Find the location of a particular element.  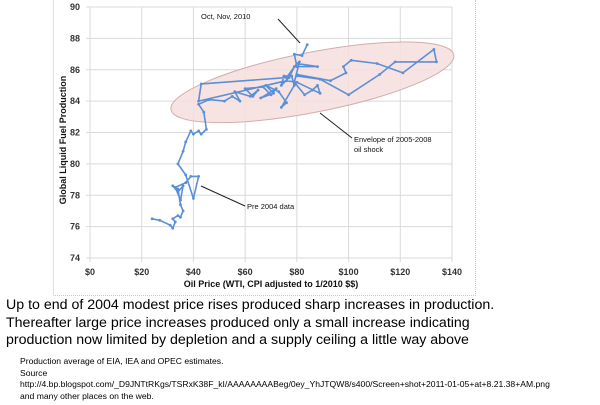

y-axis-label: Global Liquid Fuel Production is located at coordinates (63, 140).